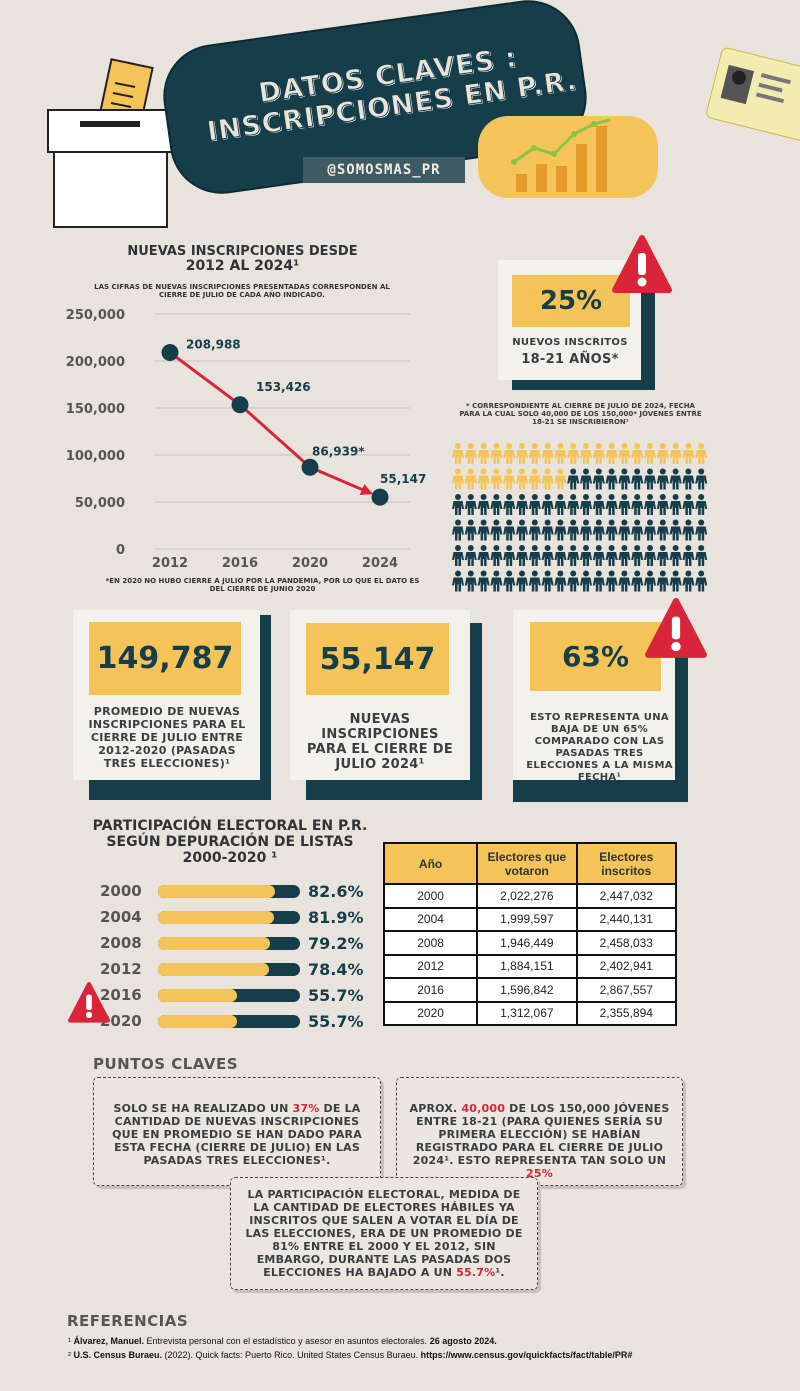  What do you see at coordinates (595, 656) in the screenshot?
I see `card3-value: 63%` at bounding box center [595, 656].